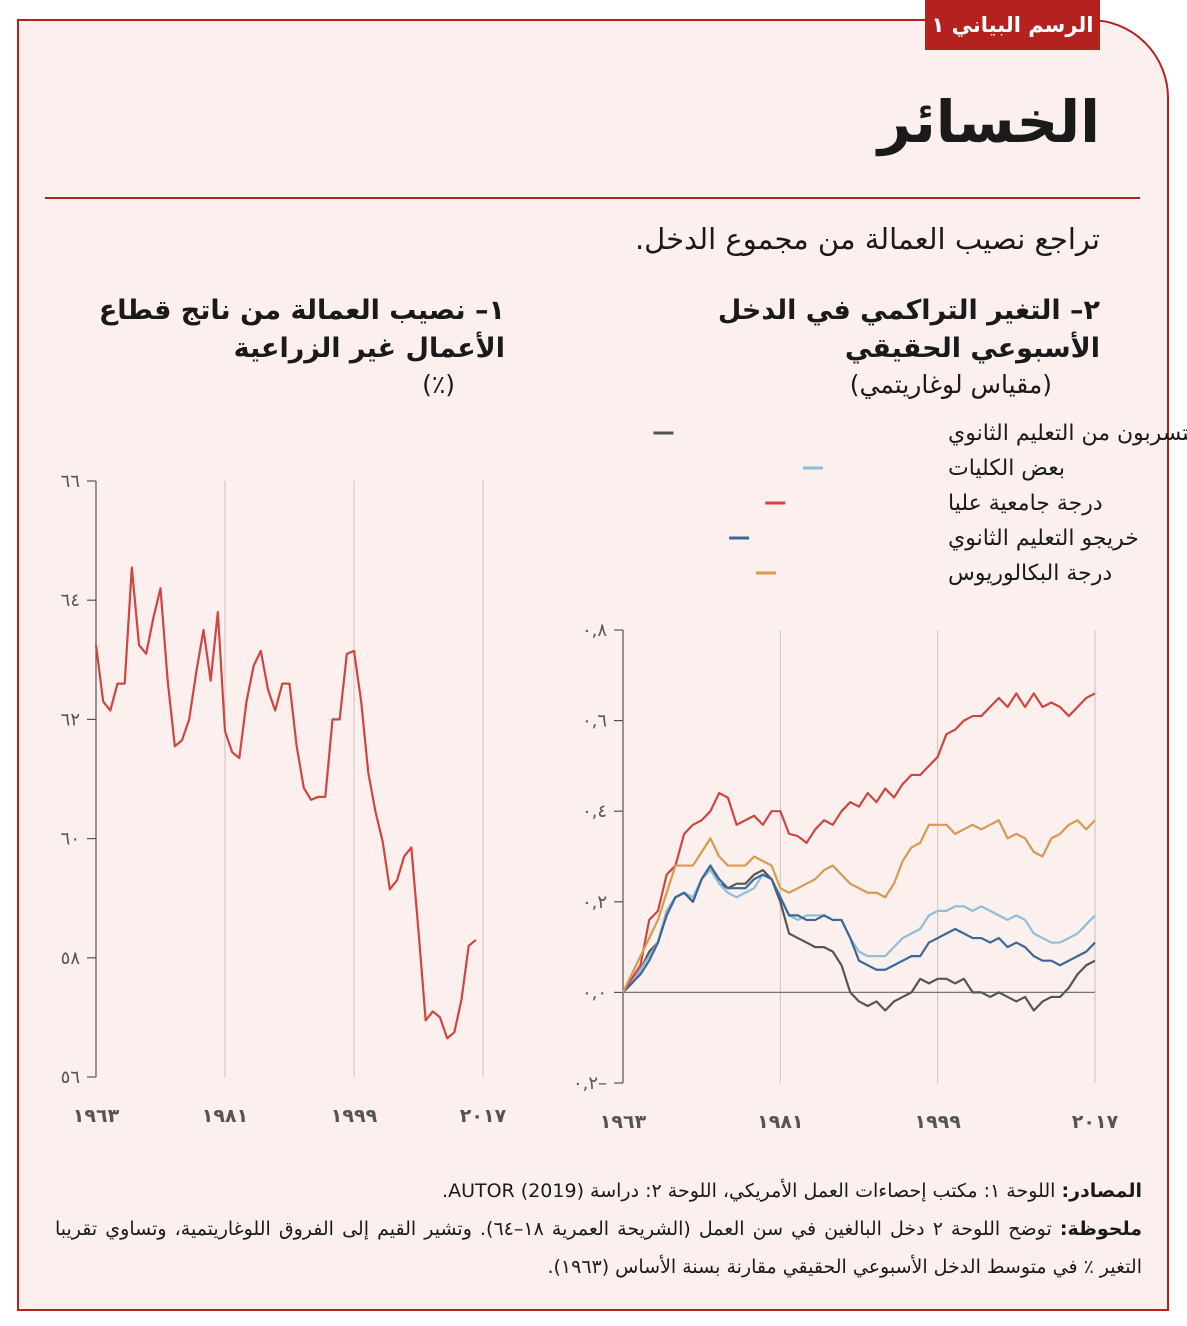 This screenshot has height=1326, width=1187. Describe the element at coordinates (1101, 1229) in the screenshot. I see `note-label: ملحوظة:` at that location.